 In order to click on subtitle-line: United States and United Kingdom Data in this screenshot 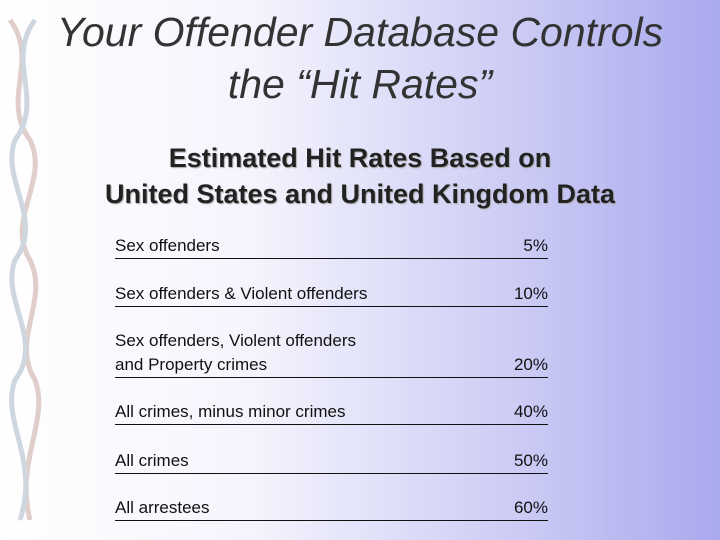, I will do `click(360, 194)`.